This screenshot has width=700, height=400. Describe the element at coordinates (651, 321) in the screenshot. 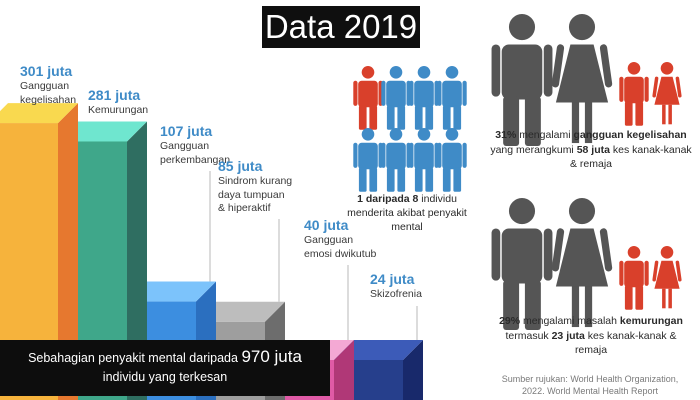

I see `stat2-bold1: kemurungan` at that location.